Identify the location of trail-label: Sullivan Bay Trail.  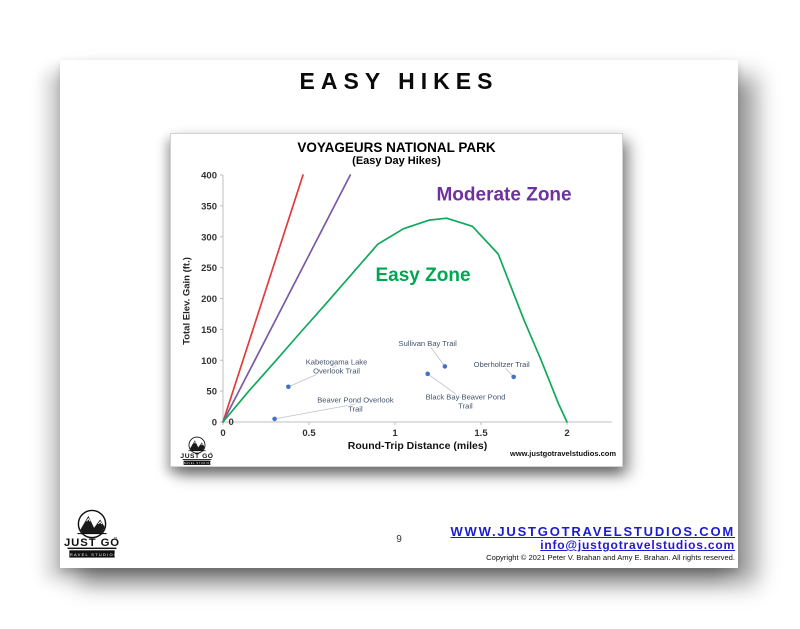
(428, 343).